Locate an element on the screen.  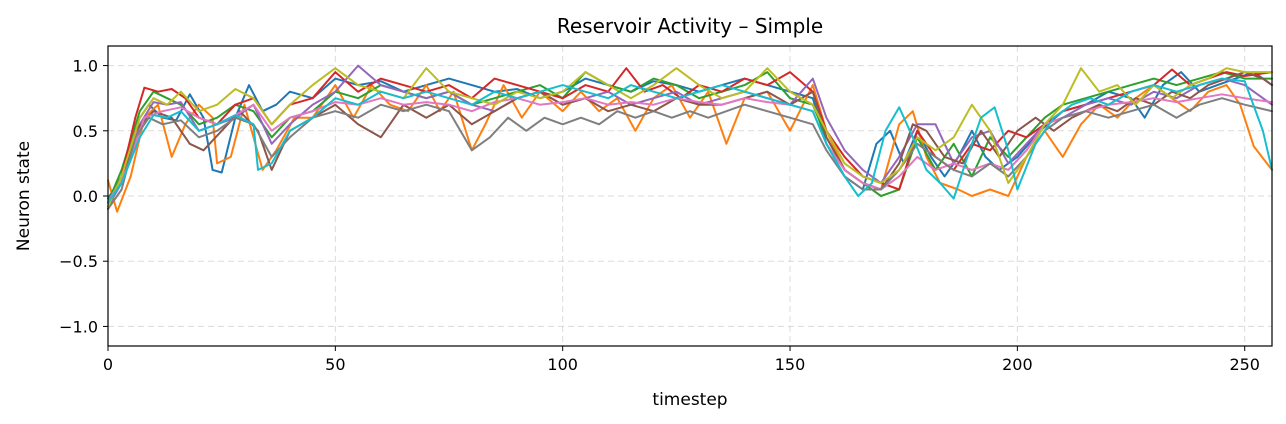
chart-title: Reservoir Activity – Simple is located at coordinates (690, 26).